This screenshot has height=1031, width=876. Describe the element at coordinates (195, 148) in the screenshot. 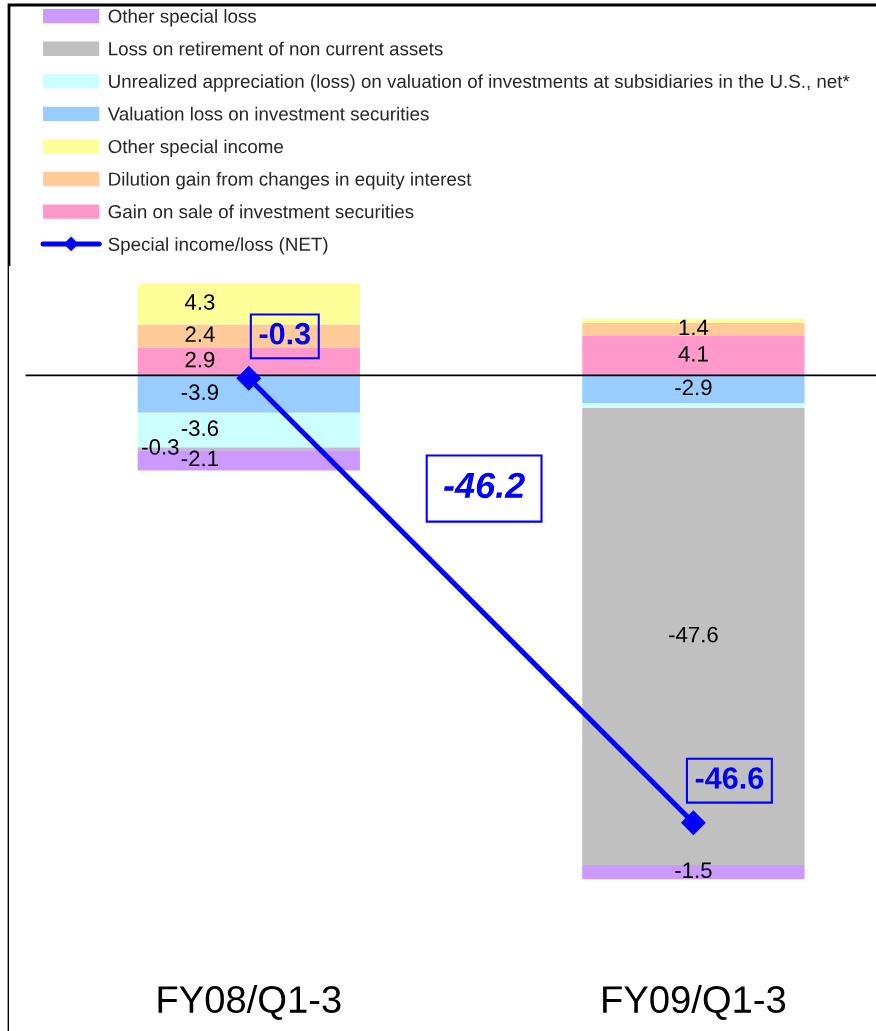

I see `legend-label: Other special income` at that location.